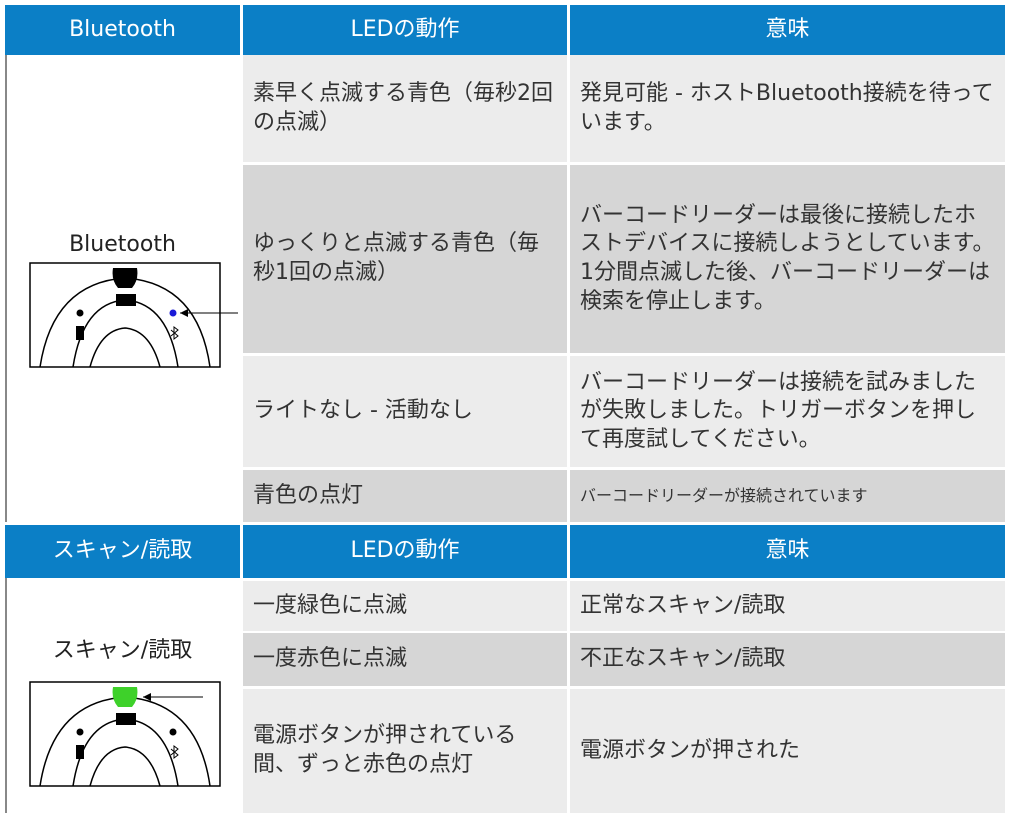  Describe the element at coordinates (405, 751) in the screenshot. I see `action-cell: 電源ボタンが押されている間、ずっと赤色の点灯` at that location.